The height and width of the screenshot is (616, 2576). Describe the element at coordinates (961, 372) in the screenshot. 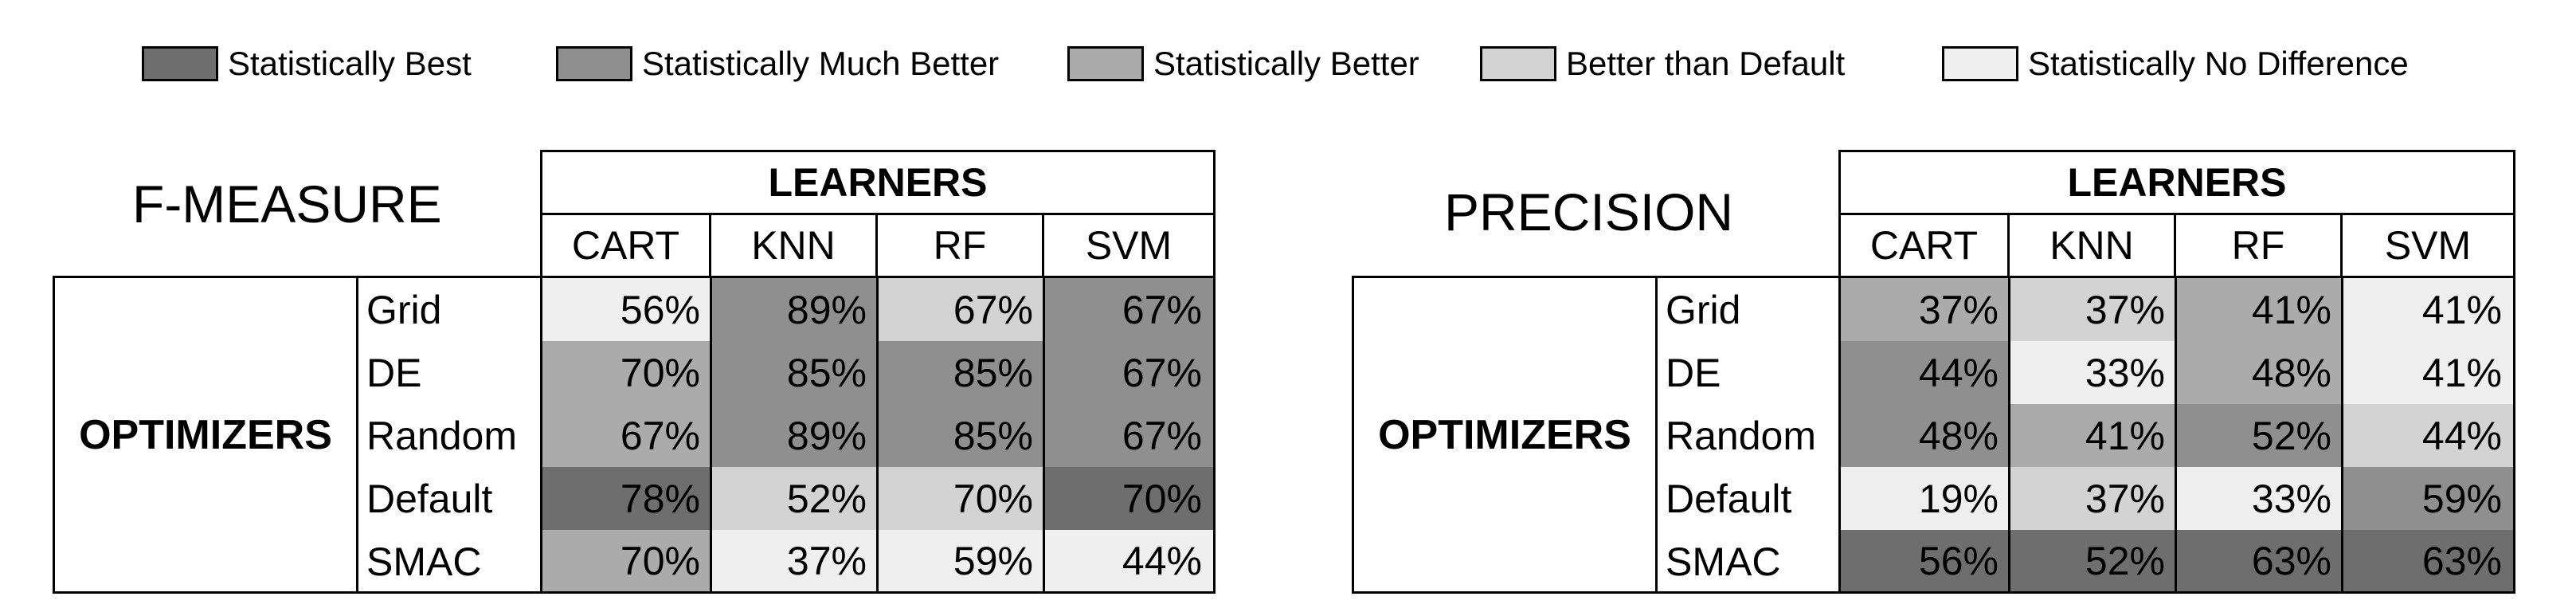

I see `cell-de-rf: 85%` at that location.